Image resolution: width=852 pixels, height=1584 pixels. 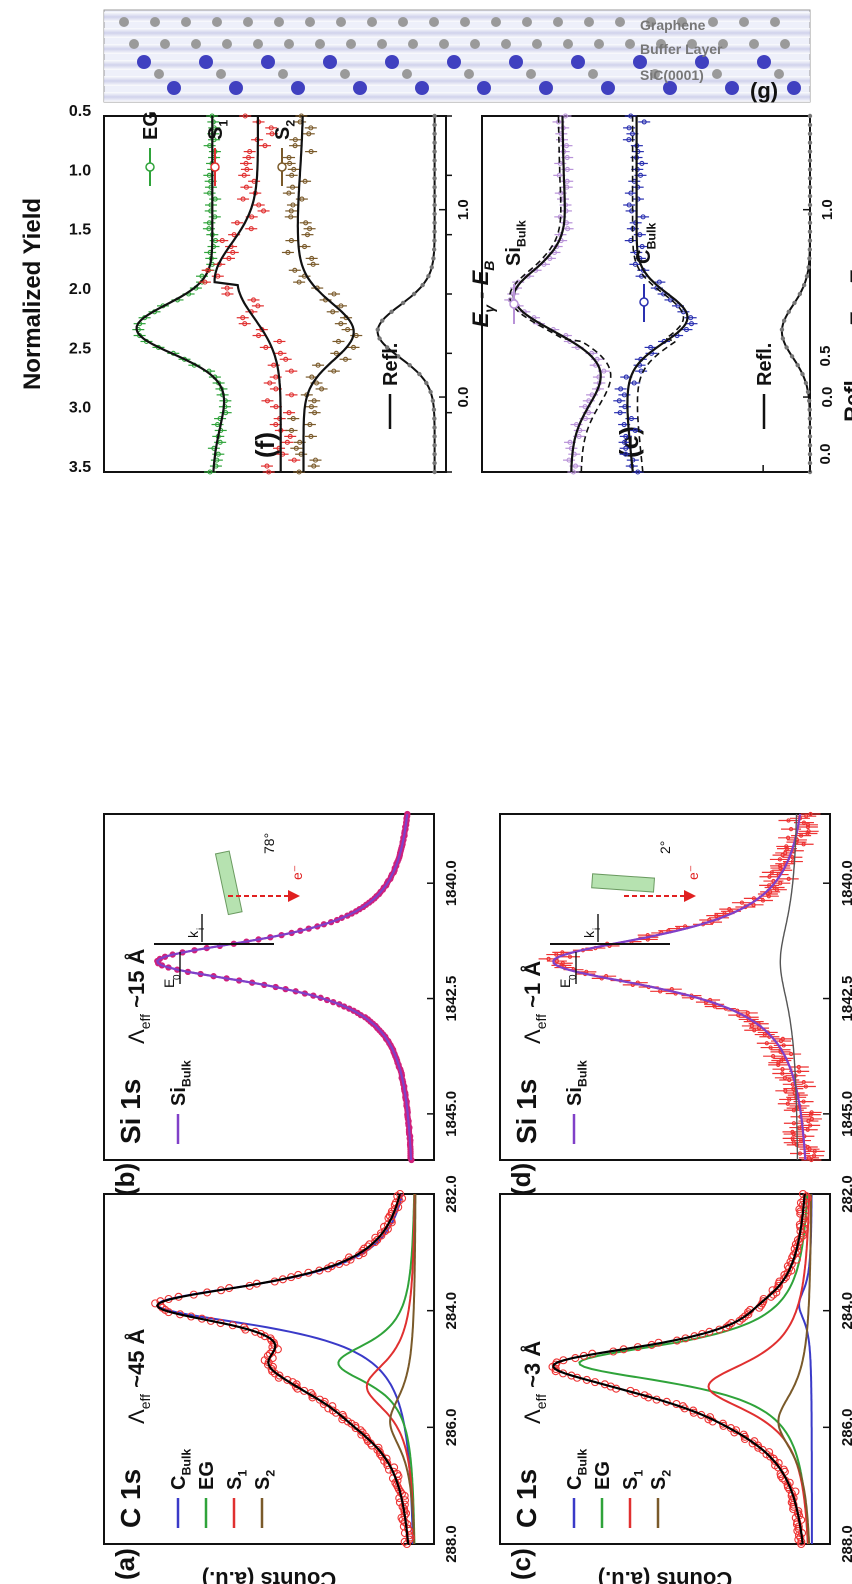 What do you see at coordinates (521, 1564) in the screenshot?
I see `panel-letter: (c)` at bounding box center [521, 1564].